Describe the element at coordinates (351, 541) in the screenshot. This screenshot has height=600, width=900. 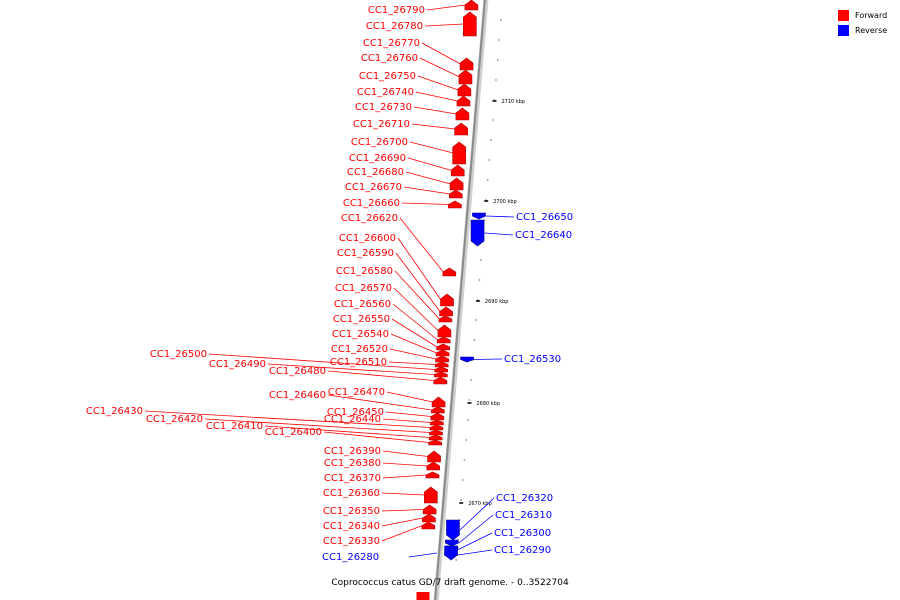
I see `gene-label-cc1-26330: CC1_26330` at that location.